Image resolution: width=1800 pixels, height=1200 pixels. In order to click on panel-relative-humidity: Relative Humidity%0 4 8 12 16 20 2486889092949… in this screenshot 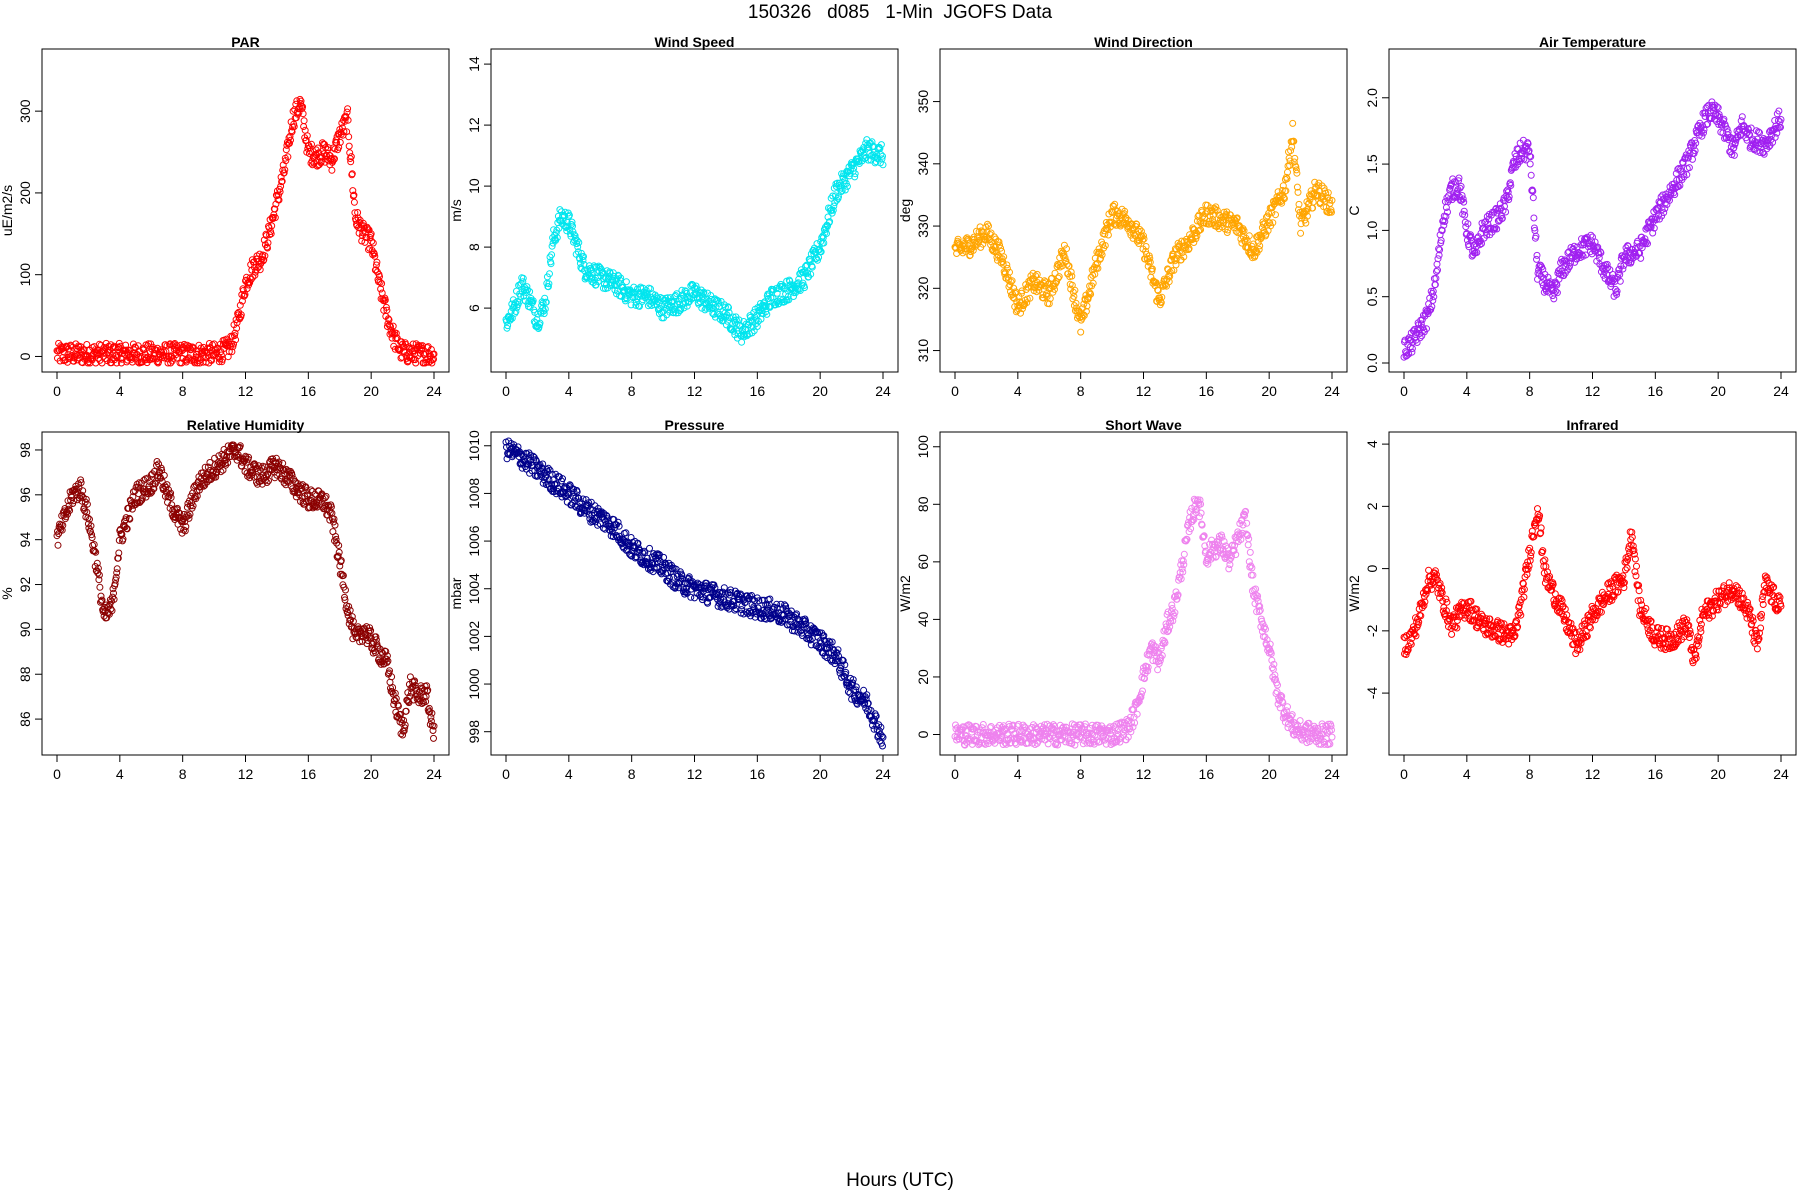, I will do `click(225, 599)`.